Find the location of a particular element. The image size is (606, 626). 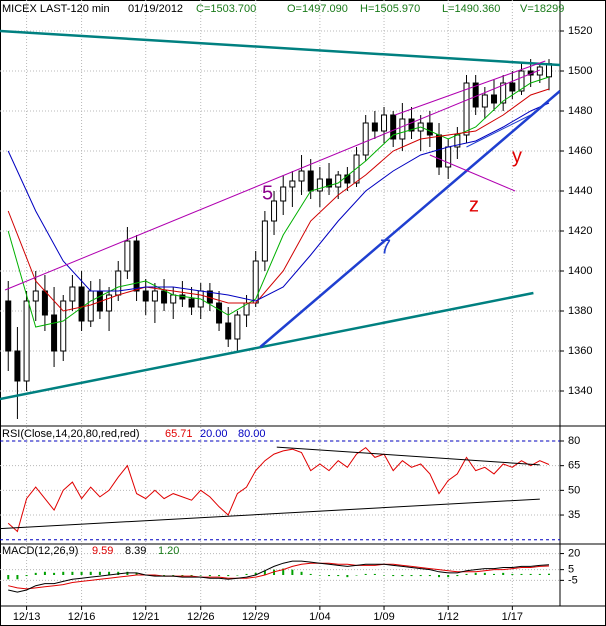

volume-value: V=18299 is located at coordinates (542, 9).